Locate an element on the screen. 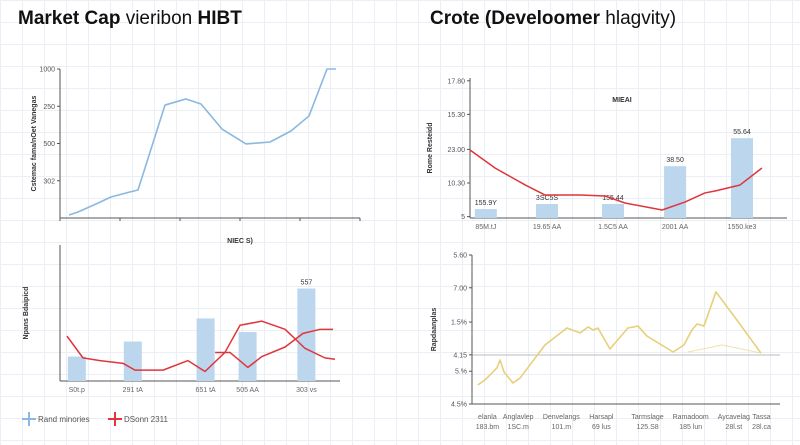 Image resolution: width=800 pixels, height=445 pixels. series-line-main is located at coordinates (619, 338).